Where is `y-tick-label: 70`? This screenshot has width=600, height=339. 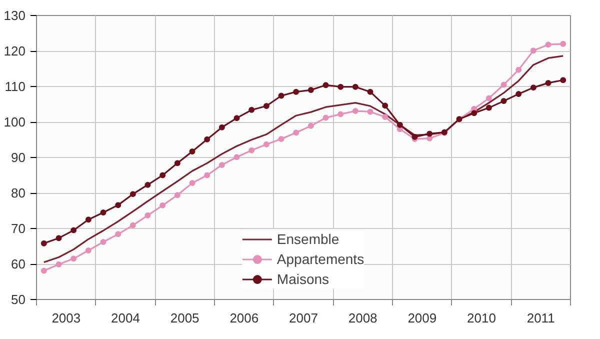
y-tick-label: 70 is located at coordinates (18, 228).